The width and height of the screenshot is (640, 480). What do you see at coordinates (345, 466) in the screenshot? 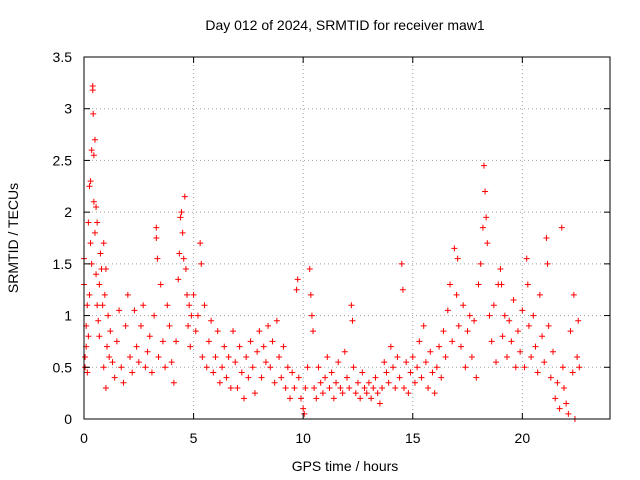
I see `x-axis-label: GPS time / hours` at bounding box center [345, 466].